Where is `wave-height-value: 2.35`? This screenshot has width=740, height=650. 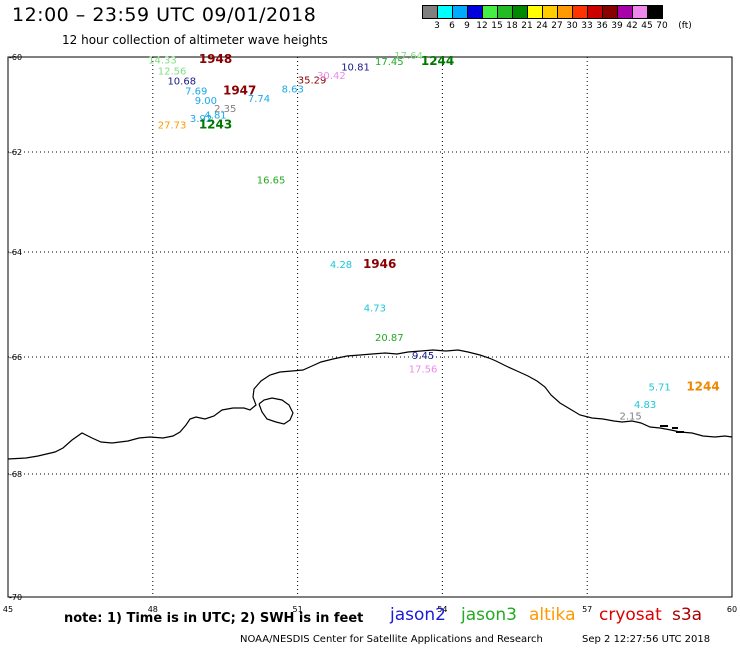
wave-height-value: 2.35 is located at coordinates (225, 109).